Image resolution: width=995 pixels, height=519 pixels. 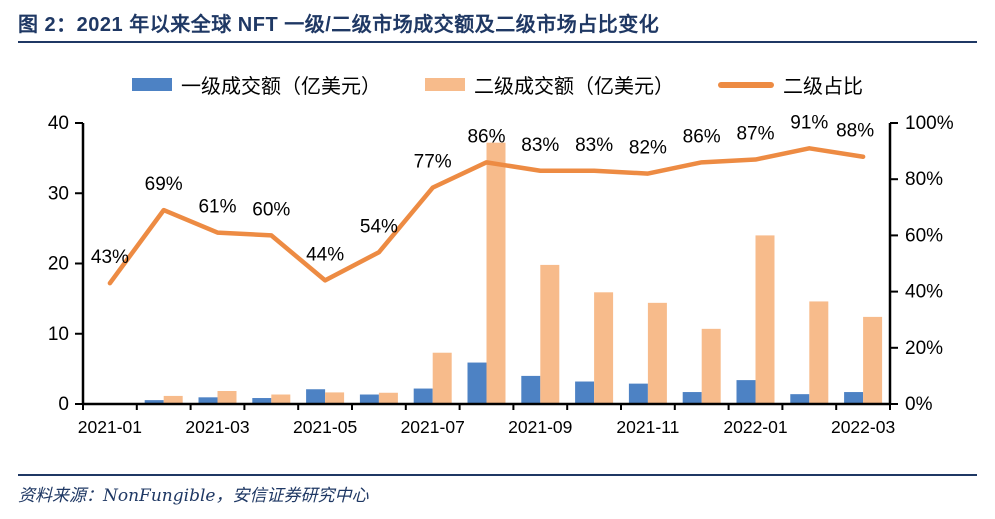 What do you see at coordinates (540, 145) in the screenshot?
I see `share-point-label-2021-09: 83%` at bounding box center [540, 145].